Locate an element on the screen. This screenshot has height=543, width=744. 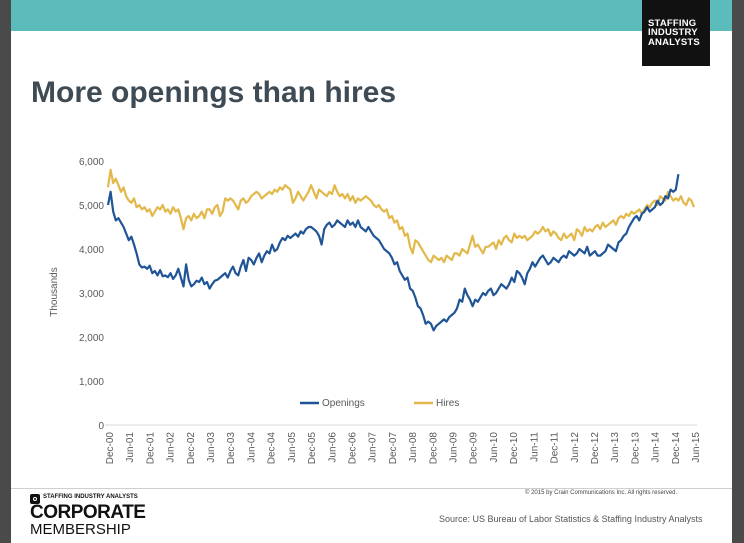
legend-hires-label: Hires is located at coordinates (447, 403).